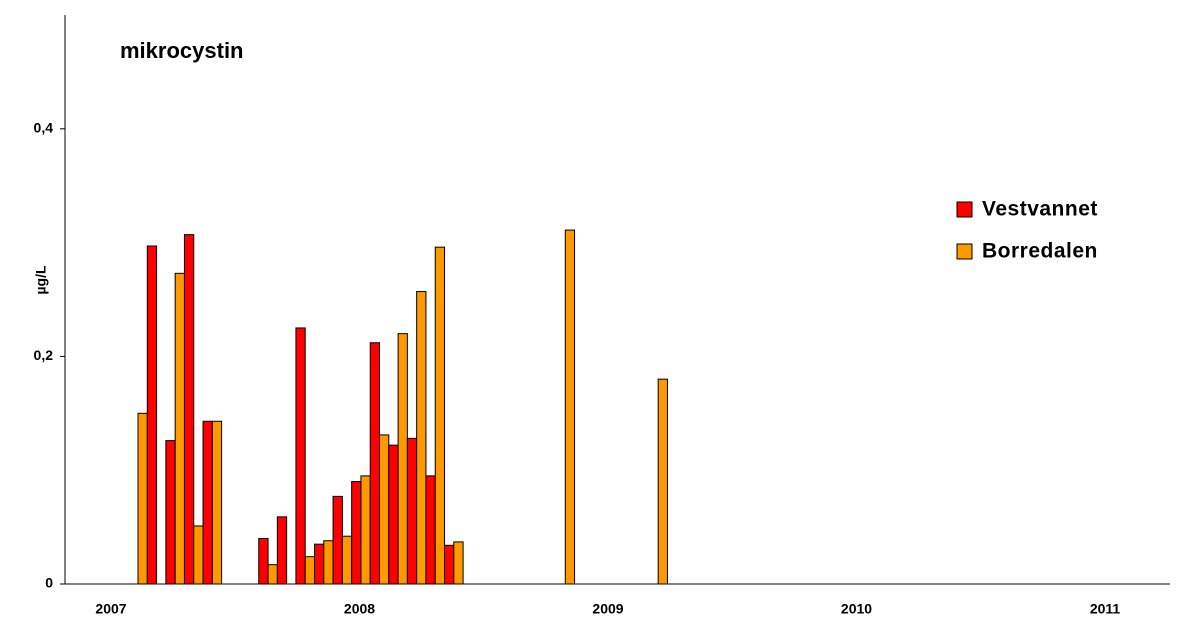  What do you see at coordinates (44, 128) in the screenshot?
I see `y-tick-label: 0,4` at bounding box center [44, 128].